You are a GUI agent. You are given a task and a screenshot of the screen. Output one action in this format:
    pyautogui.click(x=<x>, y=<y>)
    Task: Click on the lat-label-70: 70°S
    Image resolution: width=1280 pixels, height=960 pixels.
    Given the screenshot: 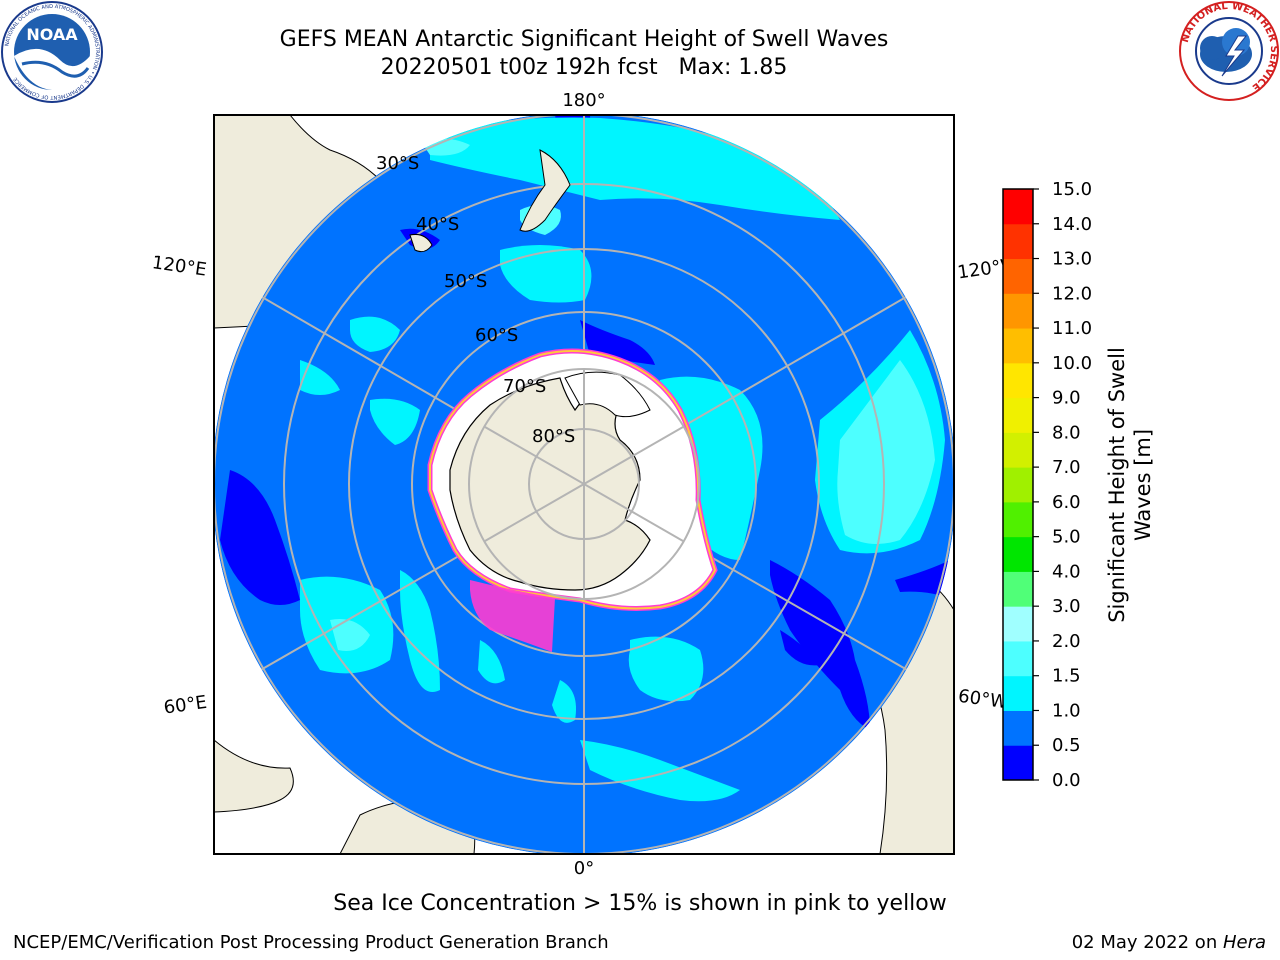 What is the action you would take?
    pyautogui.click(x=524, y=386)
    